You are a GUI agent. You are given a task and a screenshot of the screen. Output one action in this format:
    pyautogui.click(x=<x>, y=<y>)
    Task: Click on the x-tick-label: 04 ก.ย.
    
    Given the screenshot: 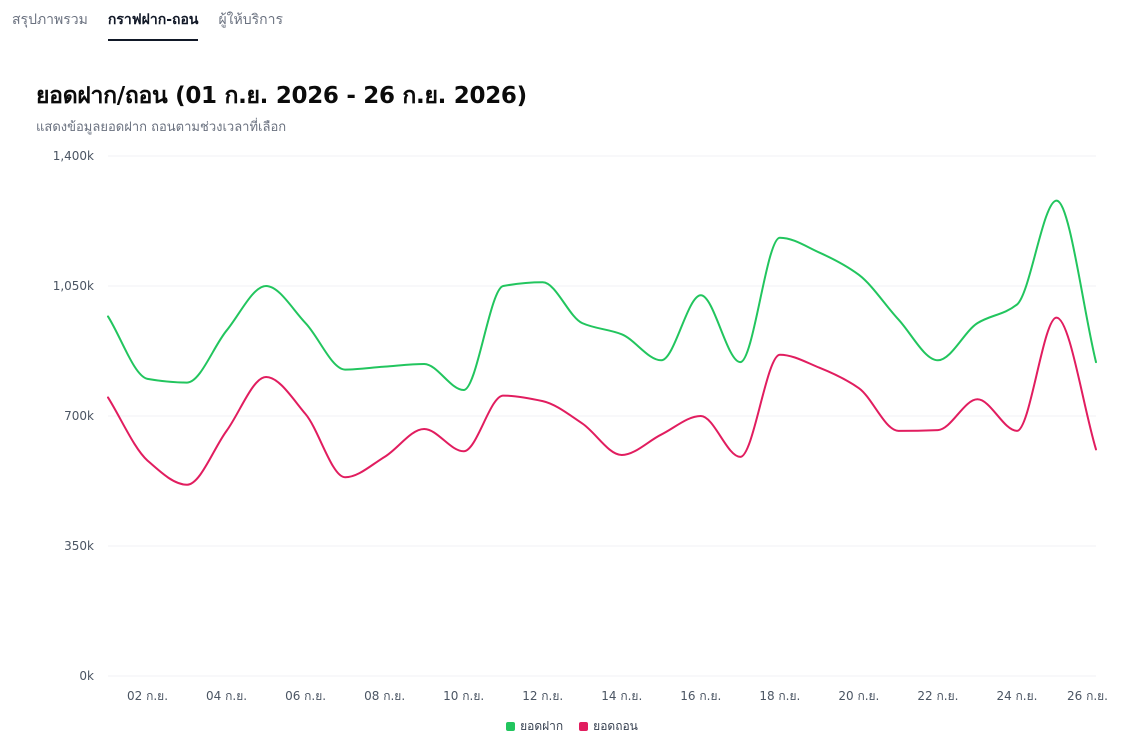 What is the action you would take?
    pyautogui.click(x=226, y=696)
    